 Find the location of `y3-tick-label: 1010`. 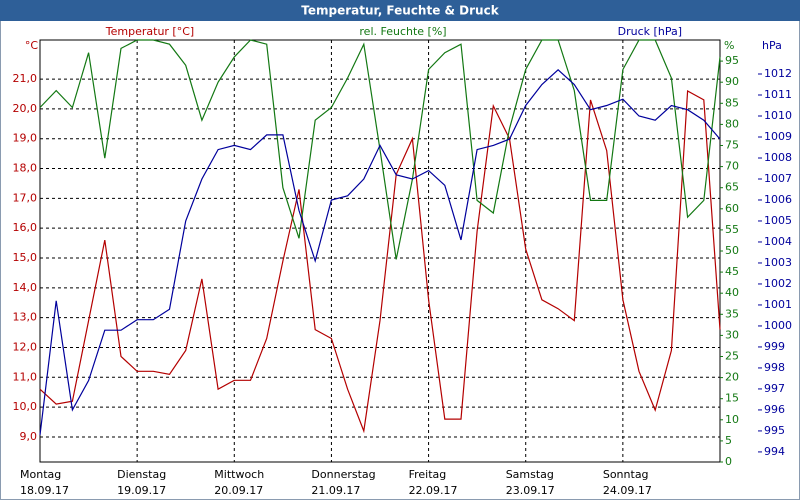

y3-tick-label: 1010 is located at coordinates (778, 115).